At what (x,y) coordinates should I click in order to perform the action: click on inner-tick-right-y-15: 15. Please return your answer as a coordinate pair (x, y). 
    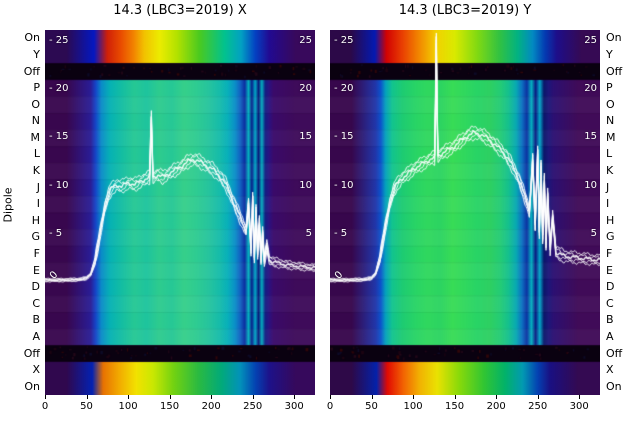
    Looking at the image, I should click on (590, 137).